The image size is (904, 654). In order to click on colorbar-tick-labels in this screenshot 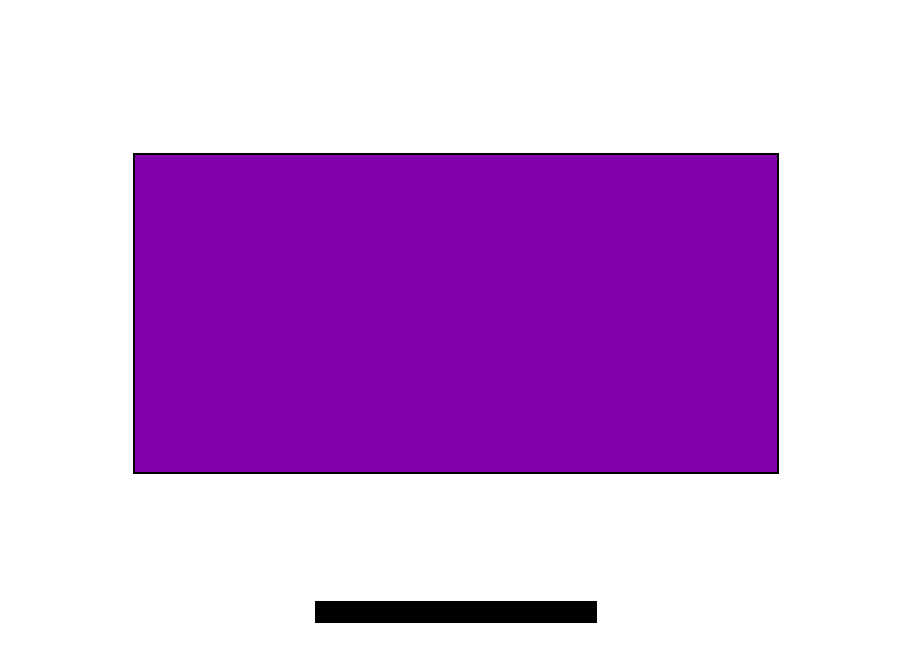, I will do `click(455, 639)`.